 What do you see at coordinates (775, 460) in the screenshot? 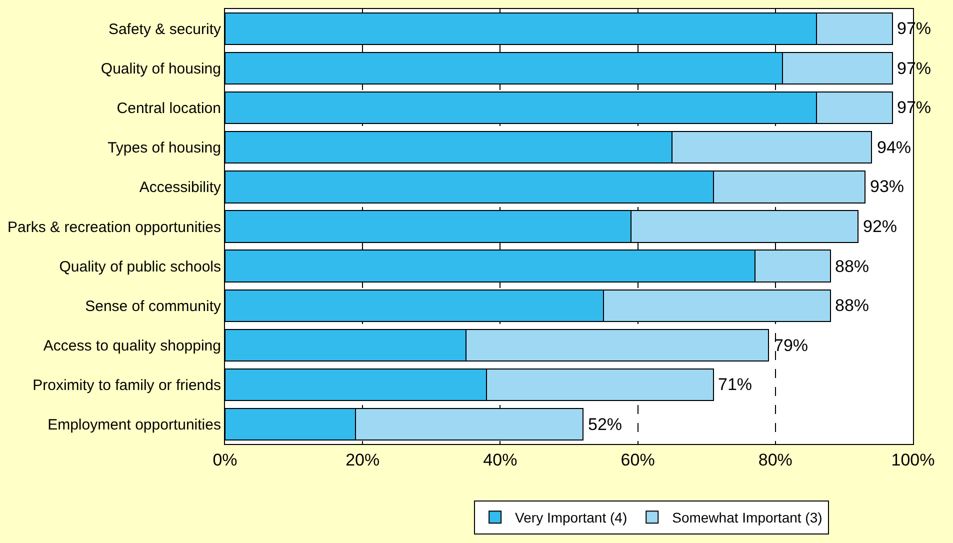
I see `x-tick-label: 80%` at bounding box center [775, 460].